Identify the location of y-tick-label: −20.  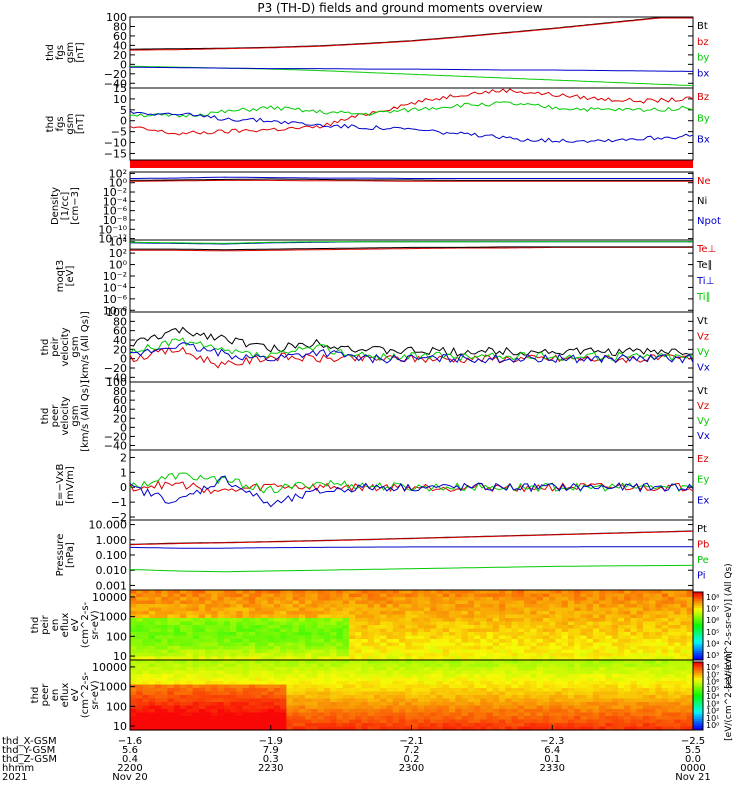
(115, 368).